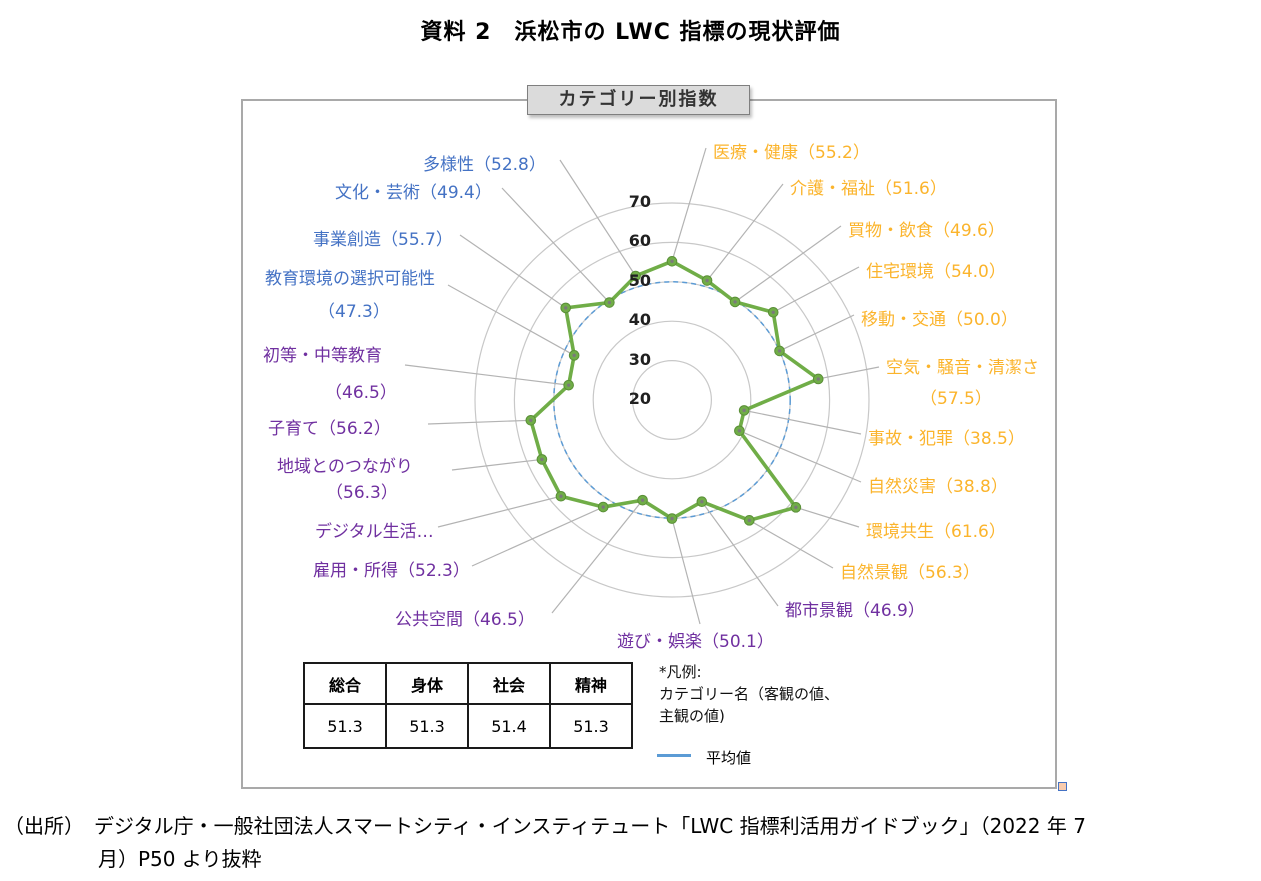 Image resolution: width=1261 pixels, height=881 pixels. Describe the element at coordinates (345, 467) in the screenshot. I see `category-label: 地域とのつながり` at that location.